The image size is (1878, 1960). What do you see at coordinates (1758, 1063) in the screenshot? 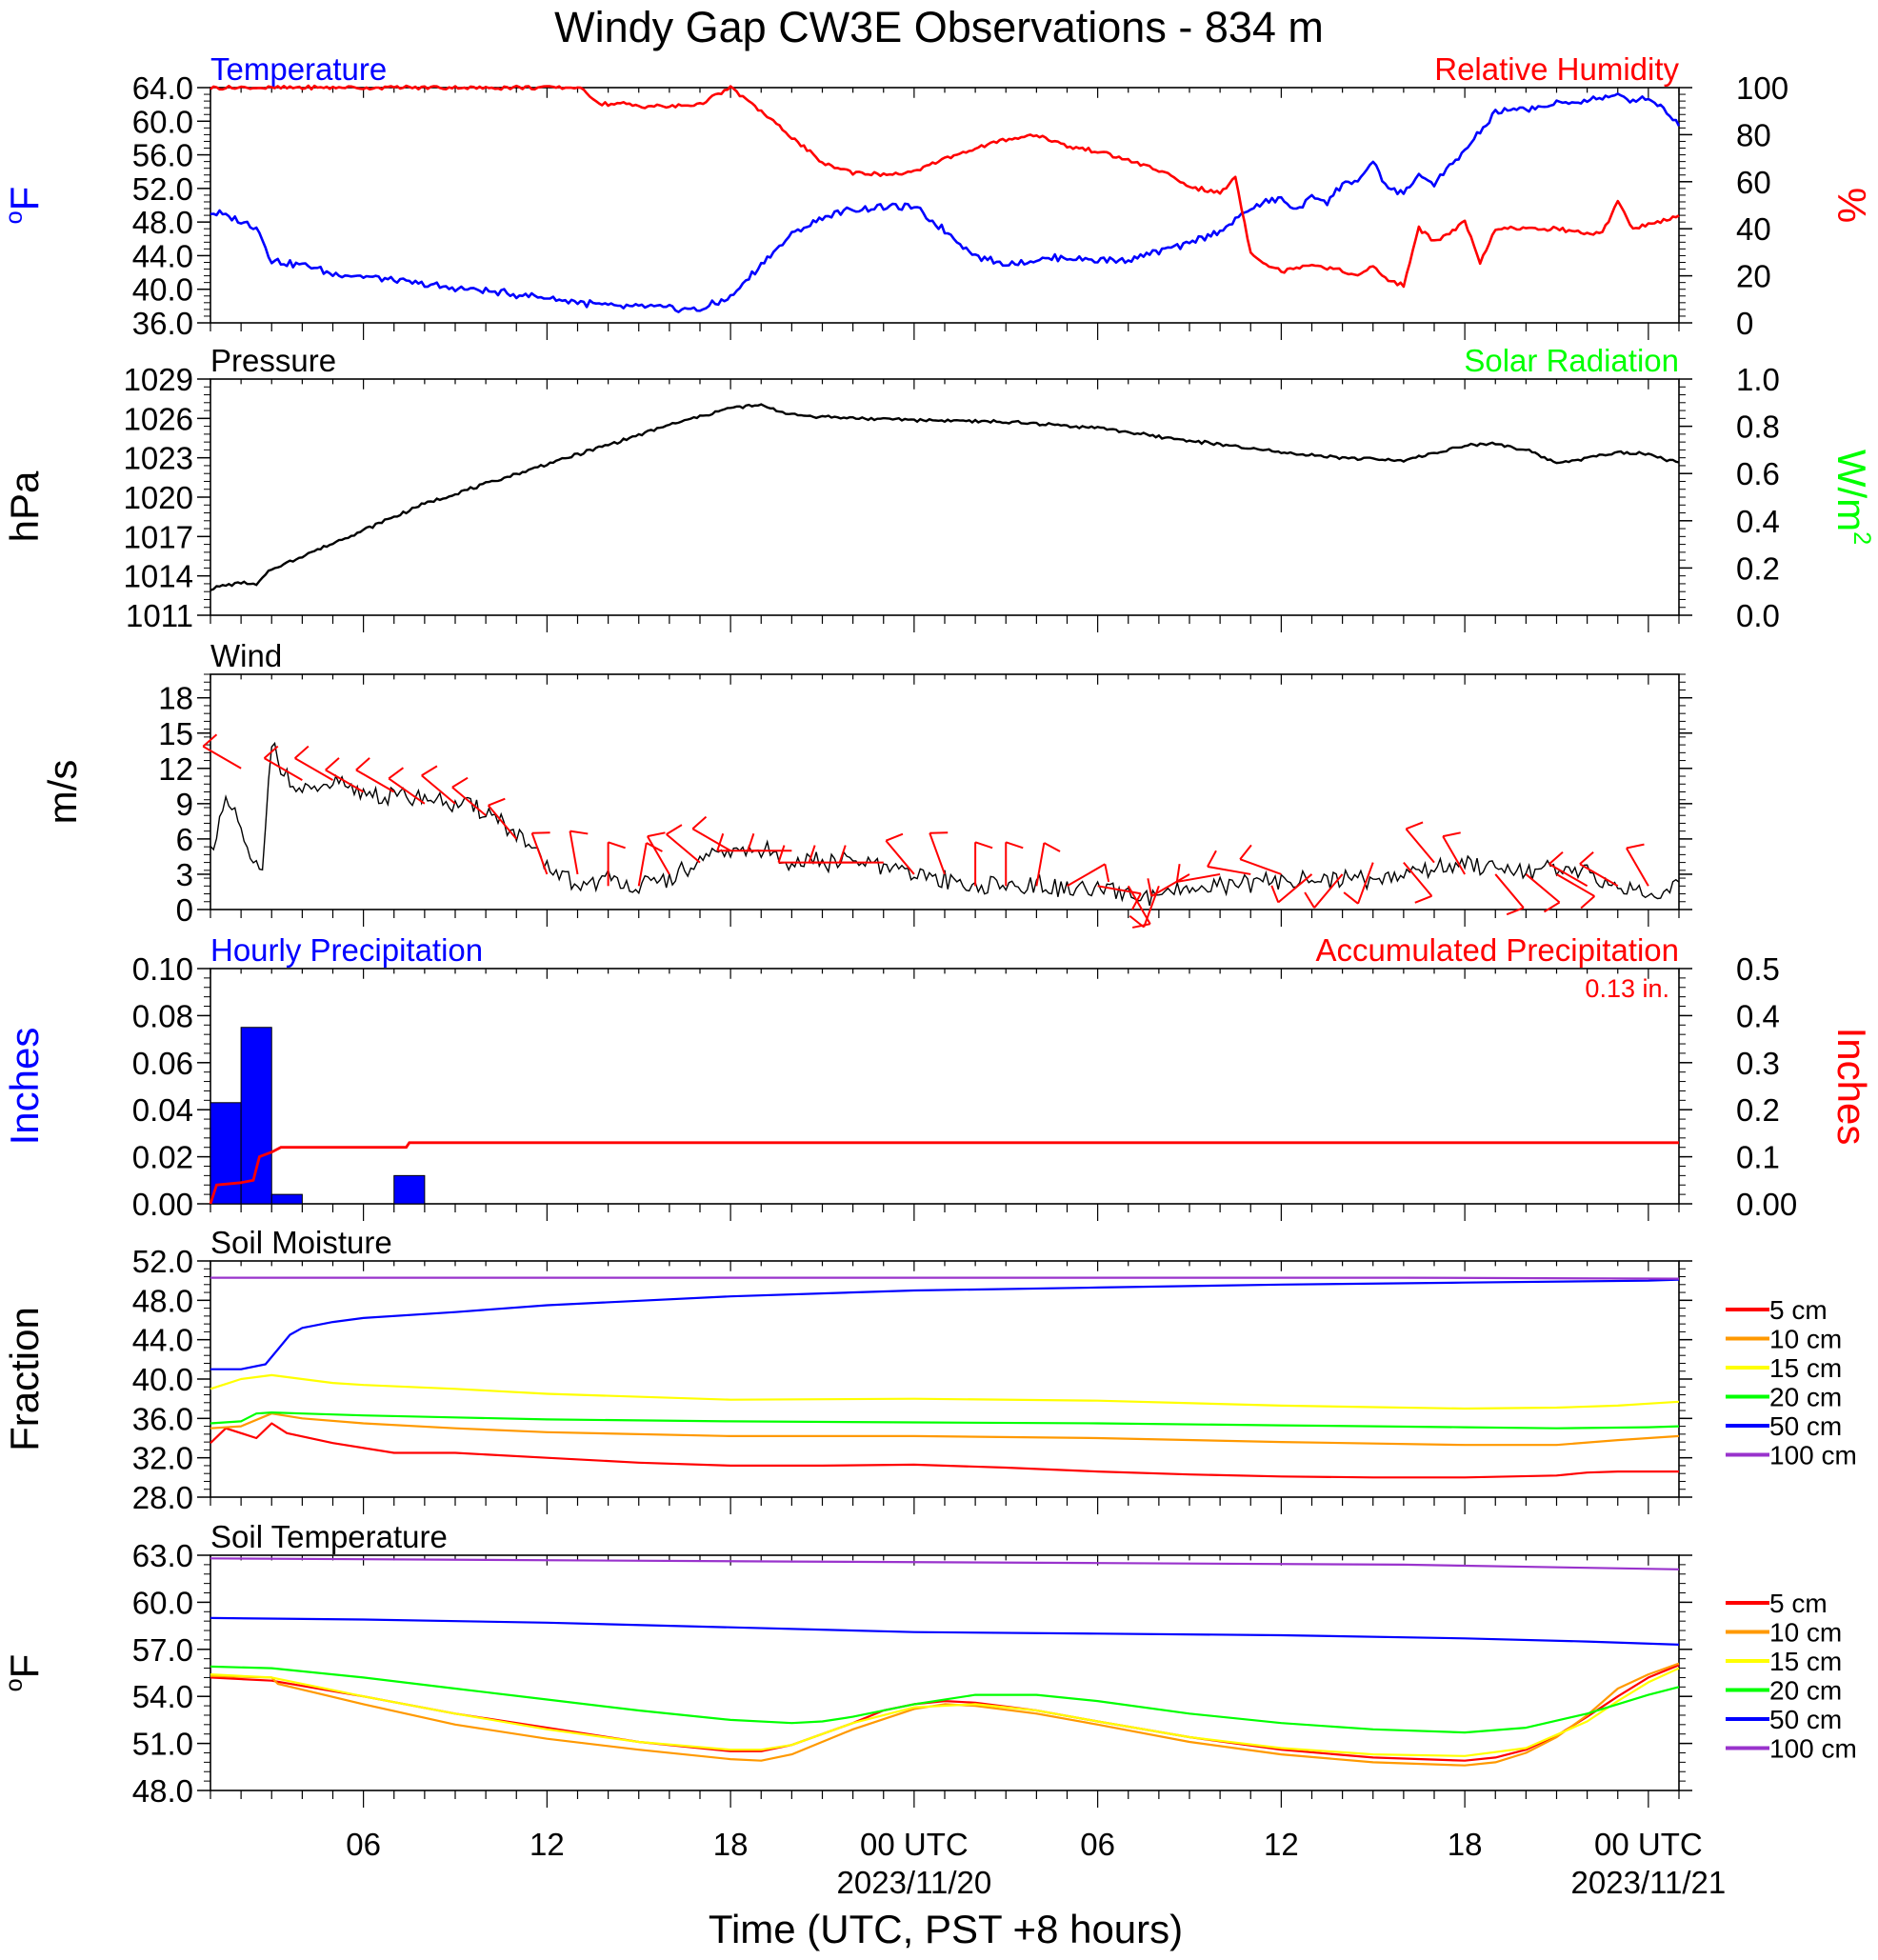
I see `y2-tick-label: 0.3` at bounding box center [1758, 1063].